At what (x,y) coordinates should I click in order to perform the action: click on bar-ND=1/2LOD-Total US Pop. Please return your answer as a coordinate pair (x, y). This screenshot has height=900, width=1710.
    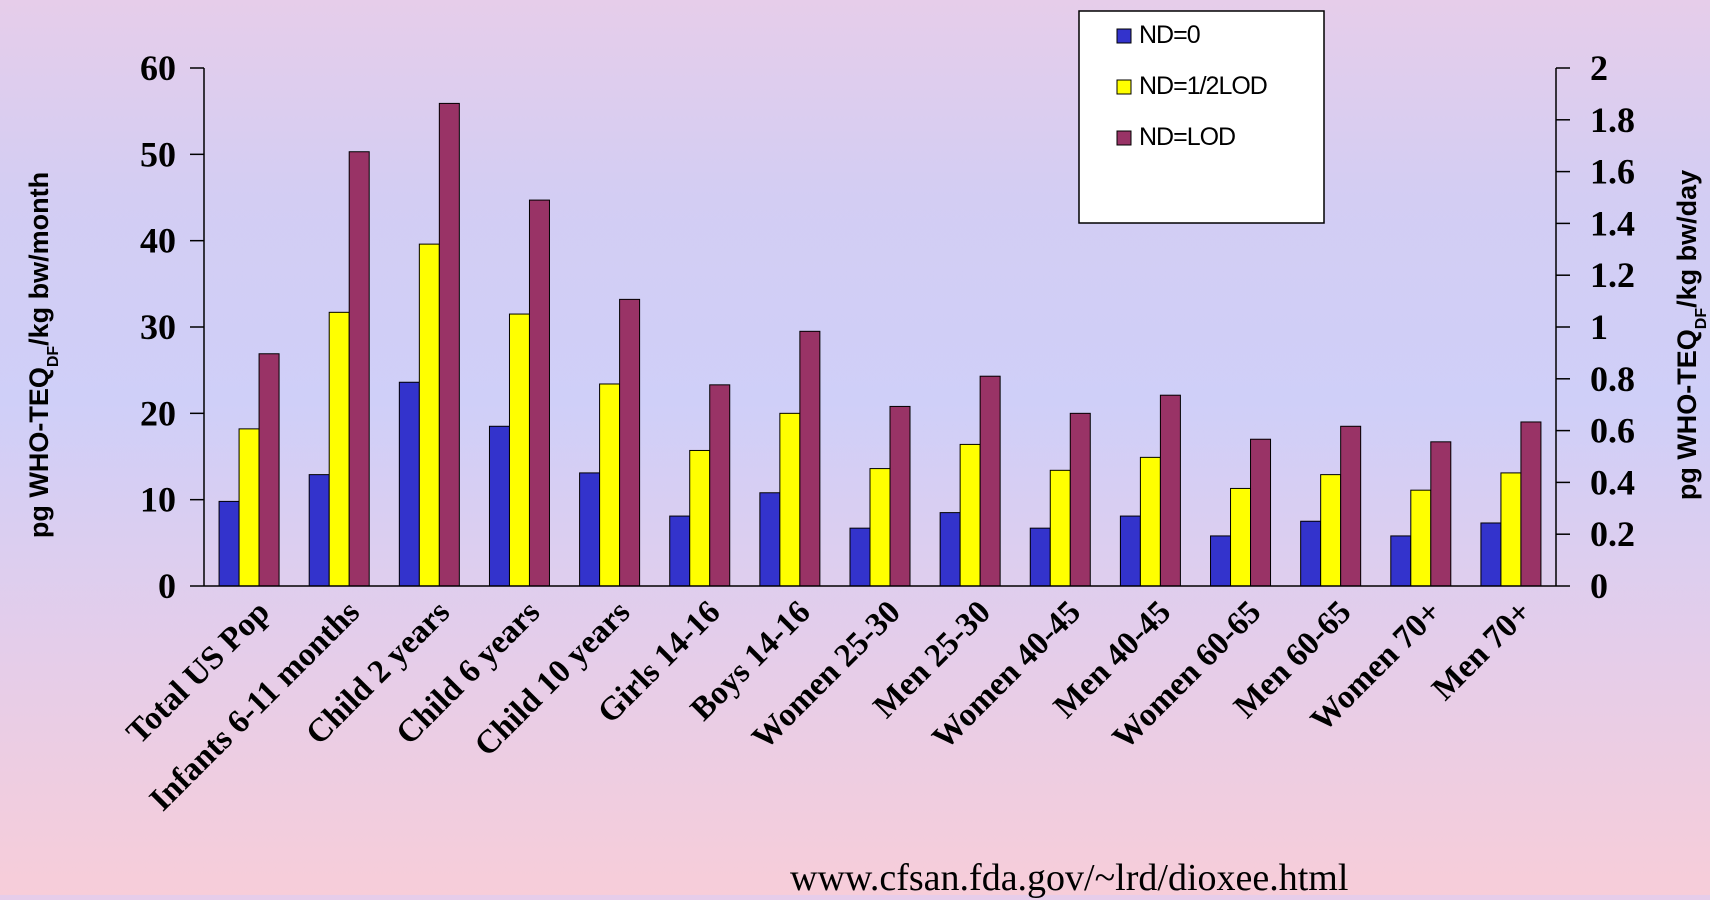
    Looking at the image, I should click on (249, 507).